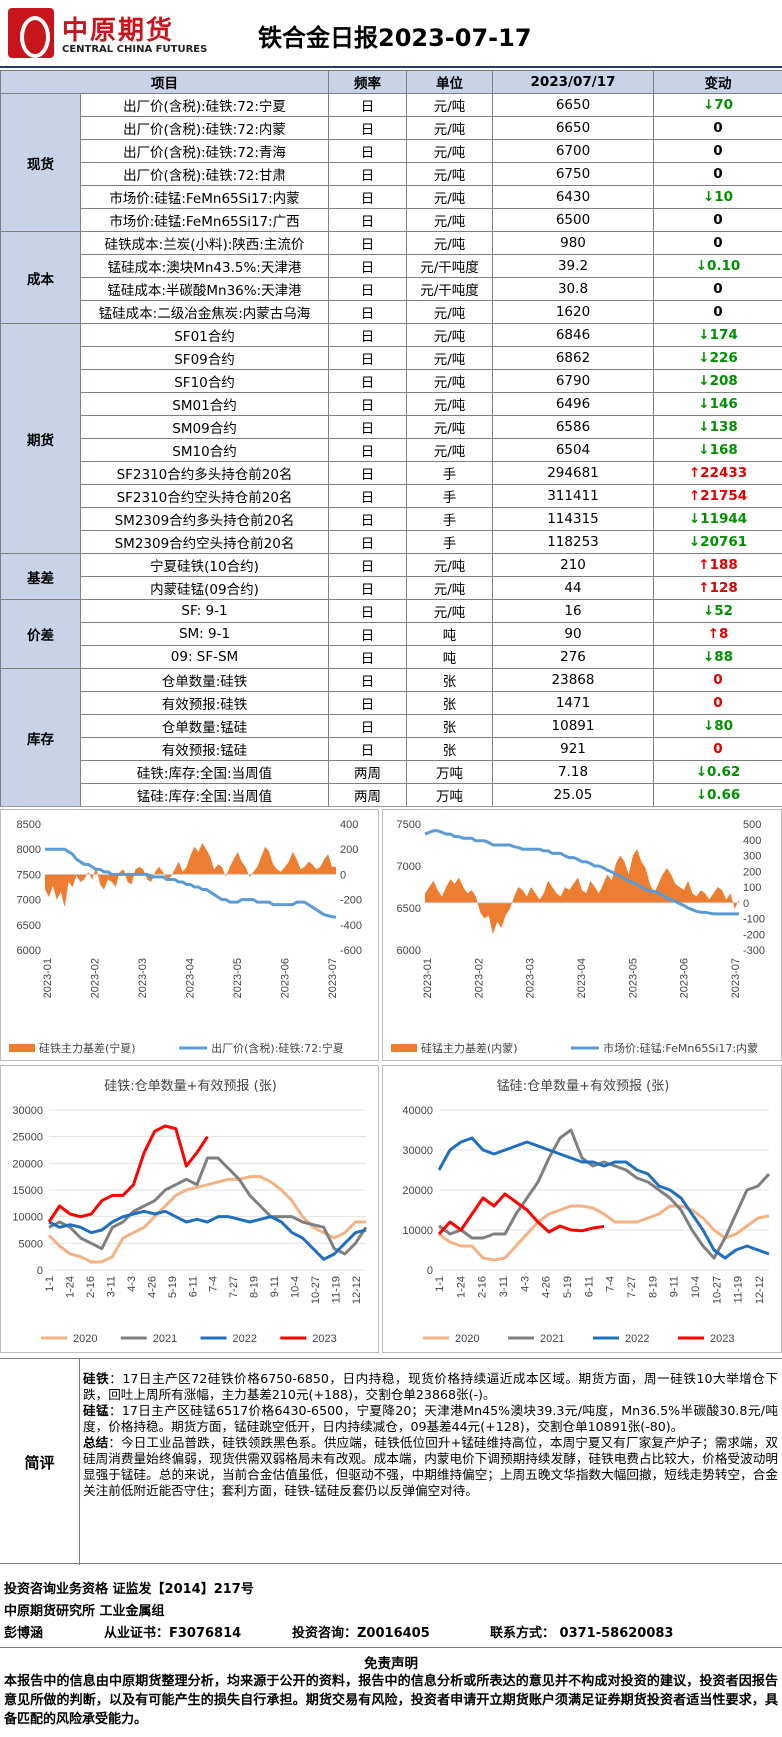 This screenshot has height=1737, width=782. I want to click on value-cell: 7.18, so click(573, 772).